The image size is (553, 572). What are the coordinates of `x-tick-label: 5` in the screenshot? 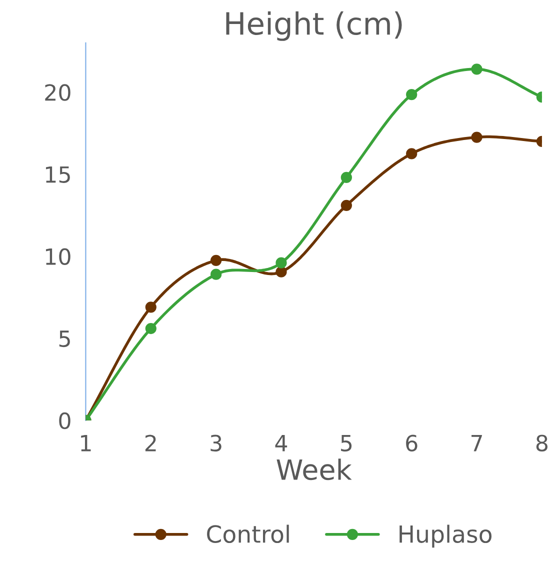 It's located at (346, 443).